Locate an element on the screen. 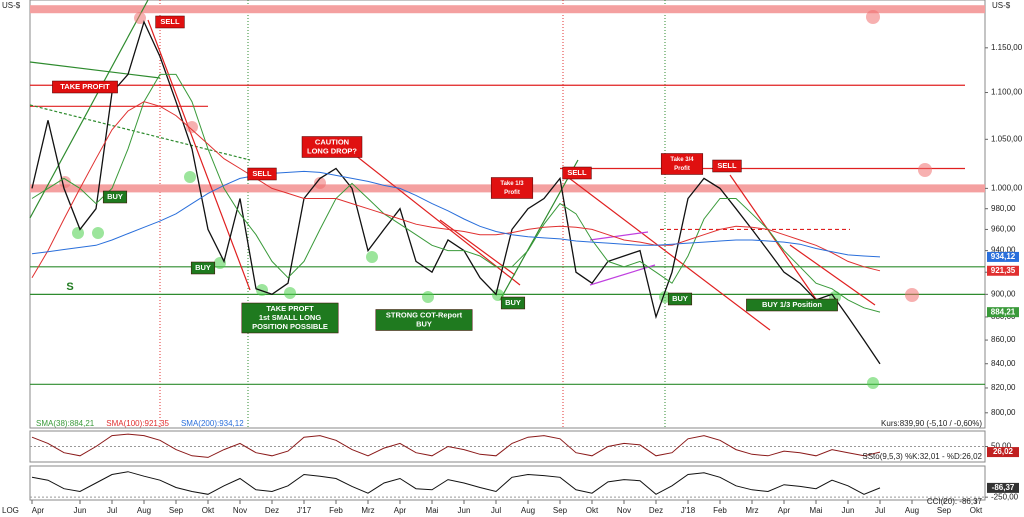 This screenshot has height=517, width=1024. y-tick-label: 1.100,00 is located at coordinates (1007, 92).